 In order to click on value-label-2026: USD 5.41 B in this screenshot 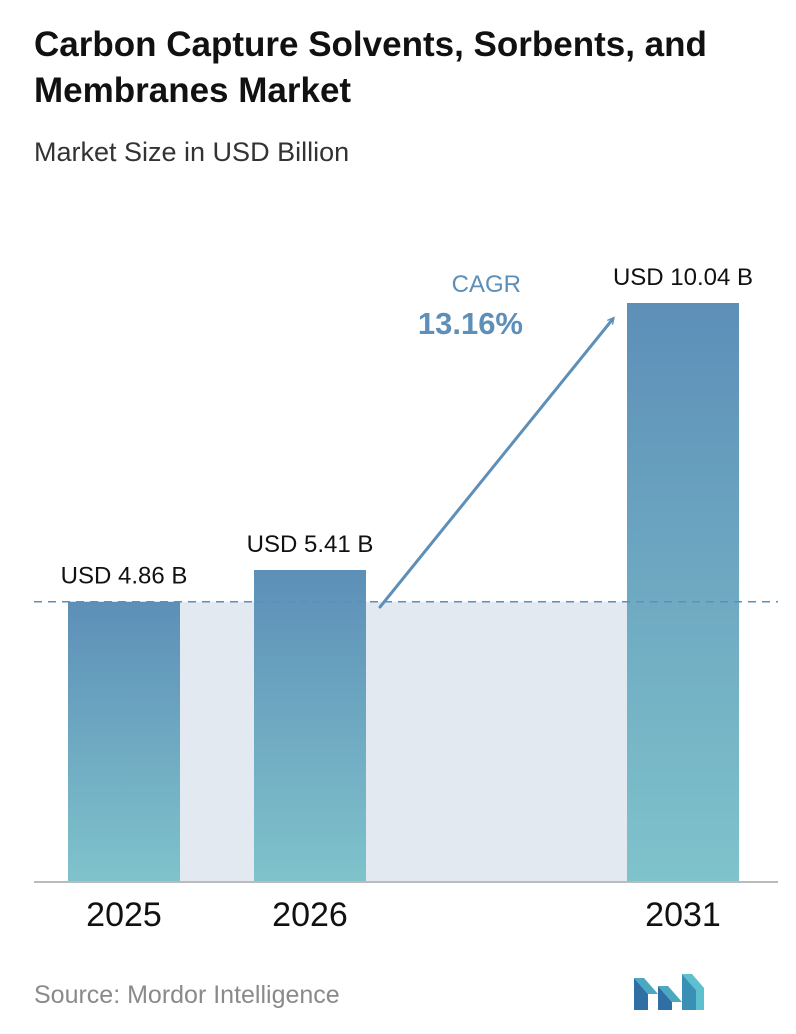, I will do `click(310, 544)`.